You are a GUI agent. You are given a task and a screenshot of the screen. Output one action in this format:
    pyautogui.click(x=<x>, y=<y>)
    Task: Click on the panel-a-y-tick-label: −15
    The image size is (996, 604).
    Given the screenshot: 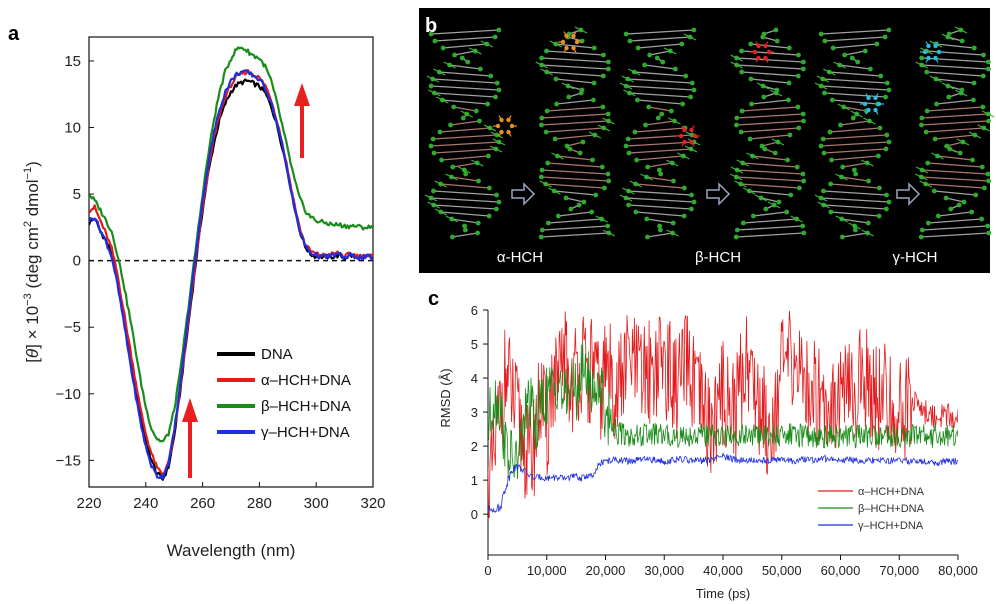 What is the action you would take?
    pyautogui.click(x=68, y=460)
    